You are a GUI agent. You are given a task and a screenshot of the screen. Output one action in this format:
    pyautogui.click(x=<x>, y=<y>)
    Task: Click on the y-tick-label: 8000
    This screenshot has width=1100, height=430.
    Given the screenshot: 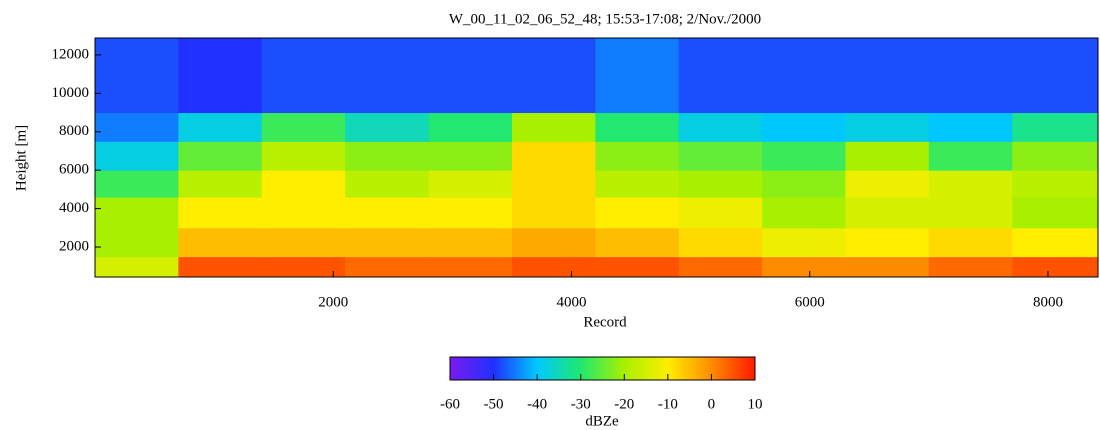 What is the action you would take?
    pyautogui.click(x=74, y=131)
    